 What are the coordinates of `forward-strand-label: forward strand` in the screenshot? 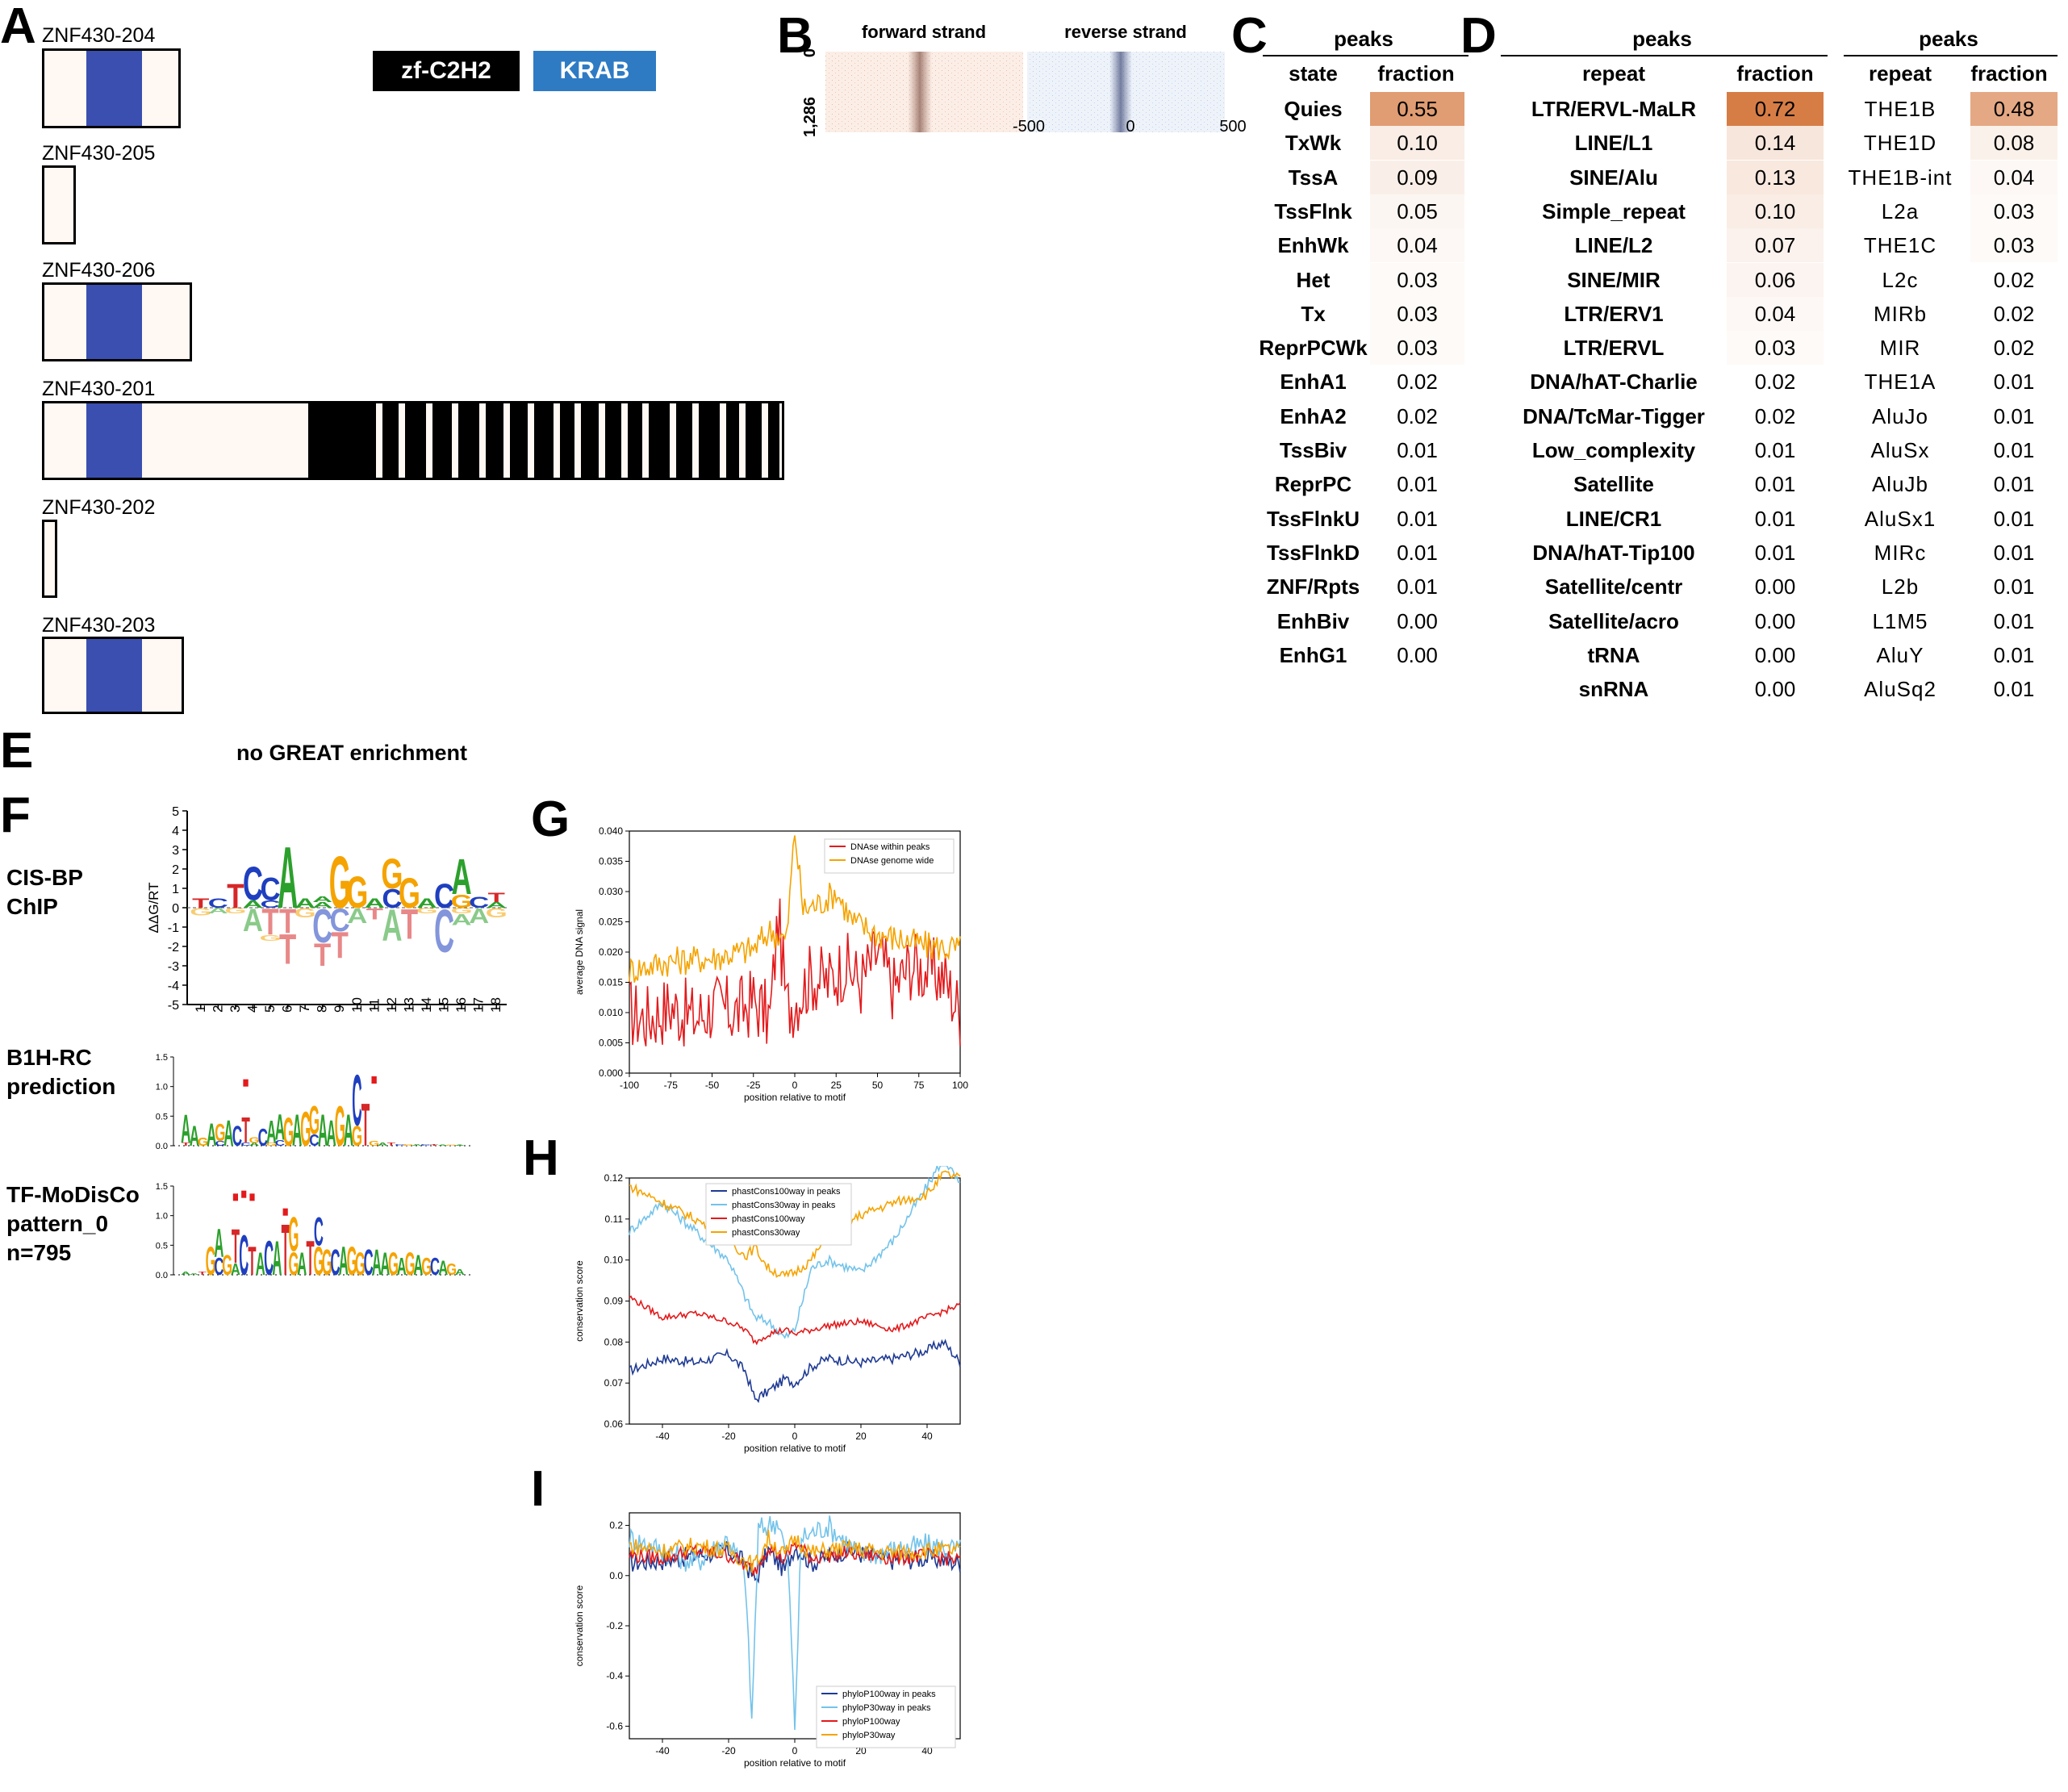 It's located at (924, 32).